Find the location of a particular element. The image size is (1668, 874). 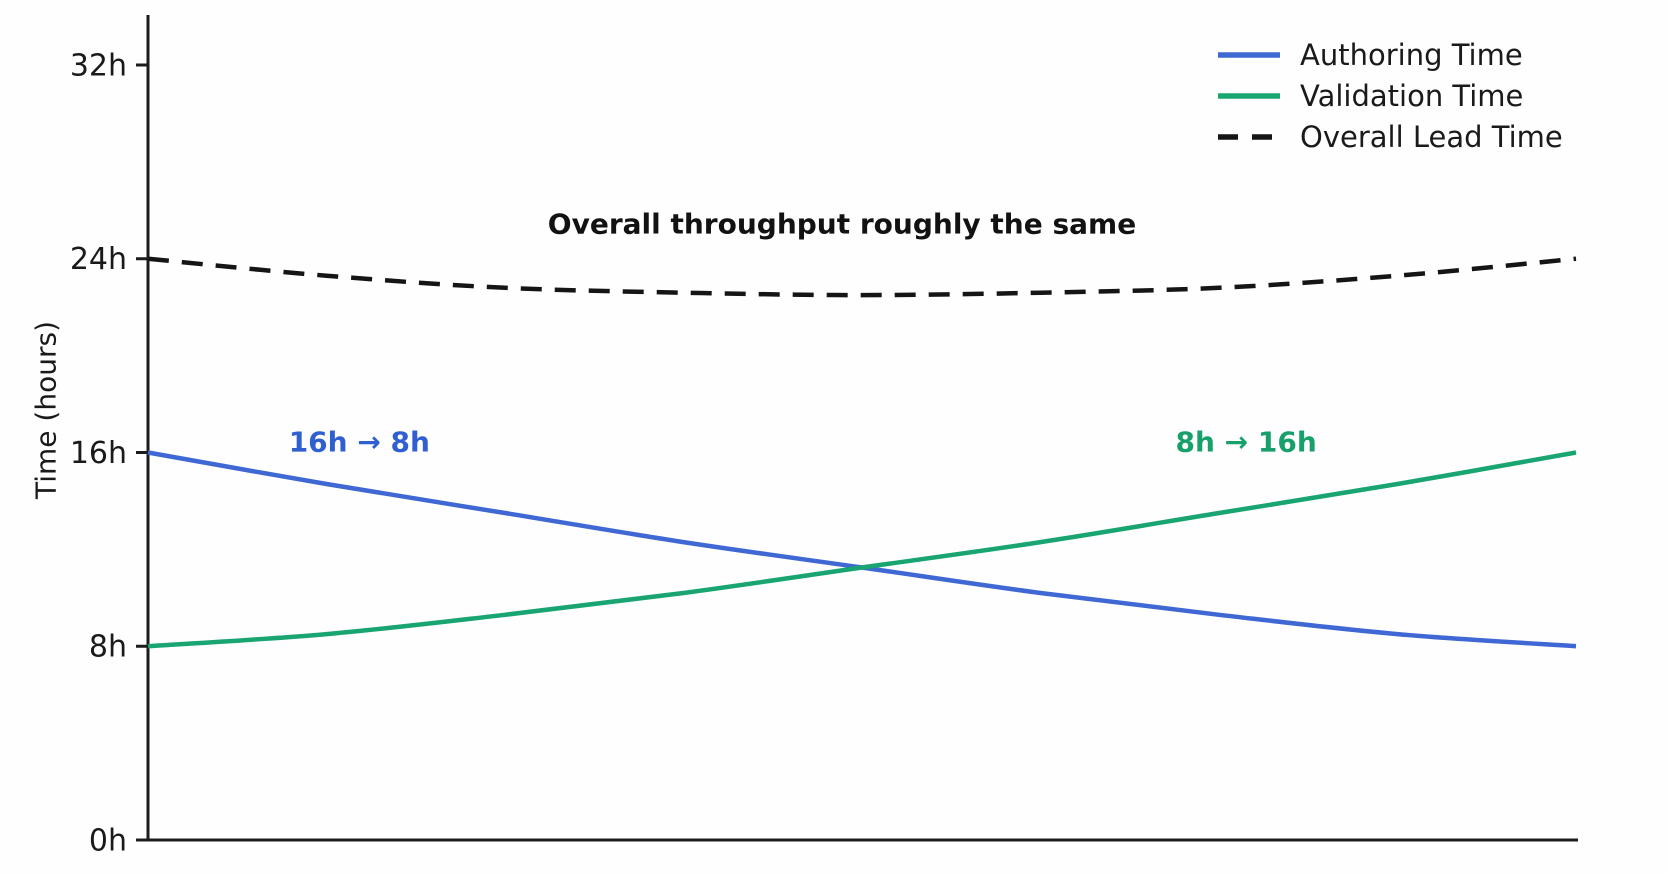

y-tick-label-8h: 8h is located at coordinates (108, 647).